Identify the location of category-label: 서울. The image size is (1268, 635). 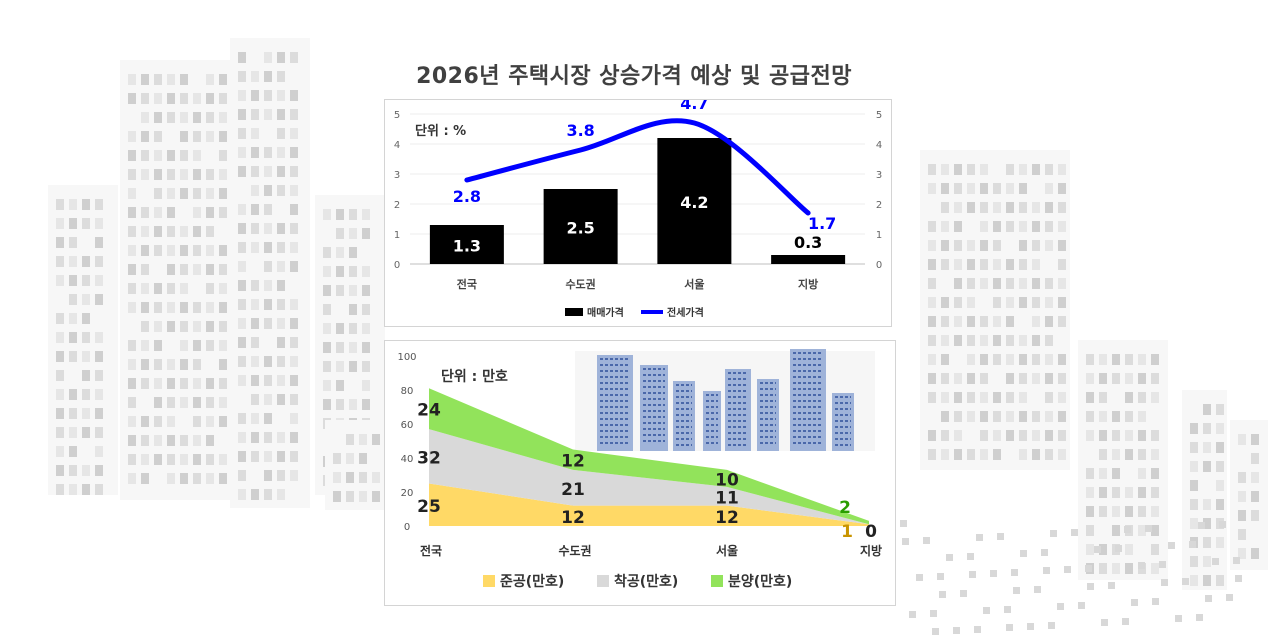
(694, 284).